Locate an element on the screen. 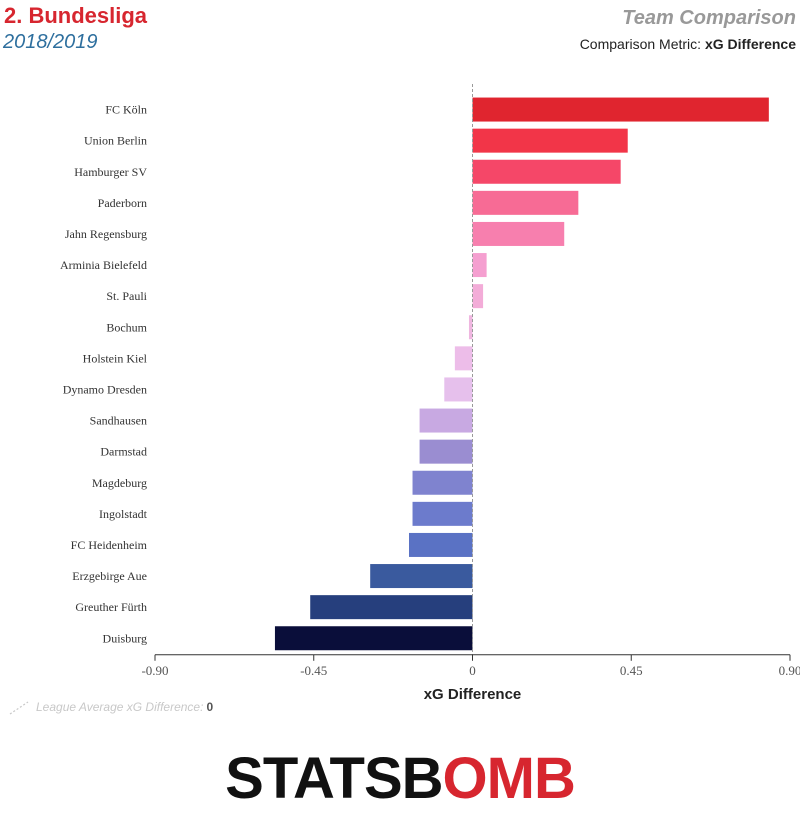 The height and width of the screenshot is (820, 800). league-average-label: League Average xG Difference: is located at coordinates (120, 707).